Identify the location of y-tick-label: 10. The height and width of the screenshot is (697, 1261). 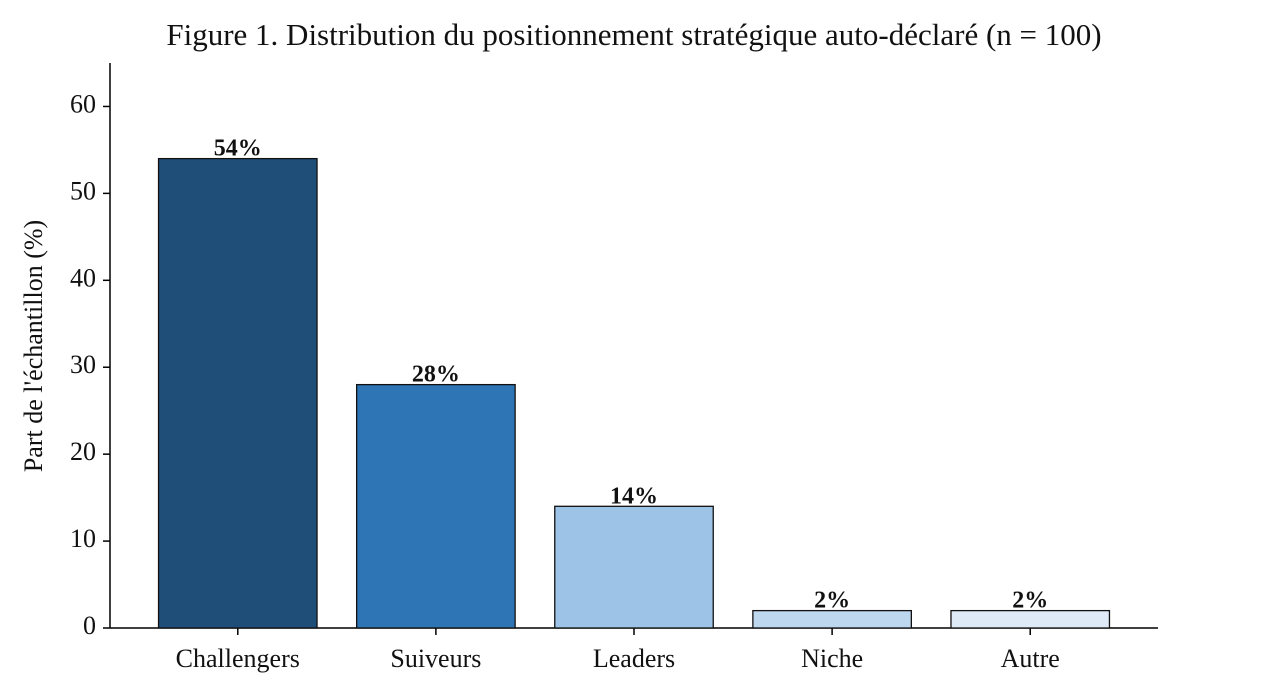
(83, 538).